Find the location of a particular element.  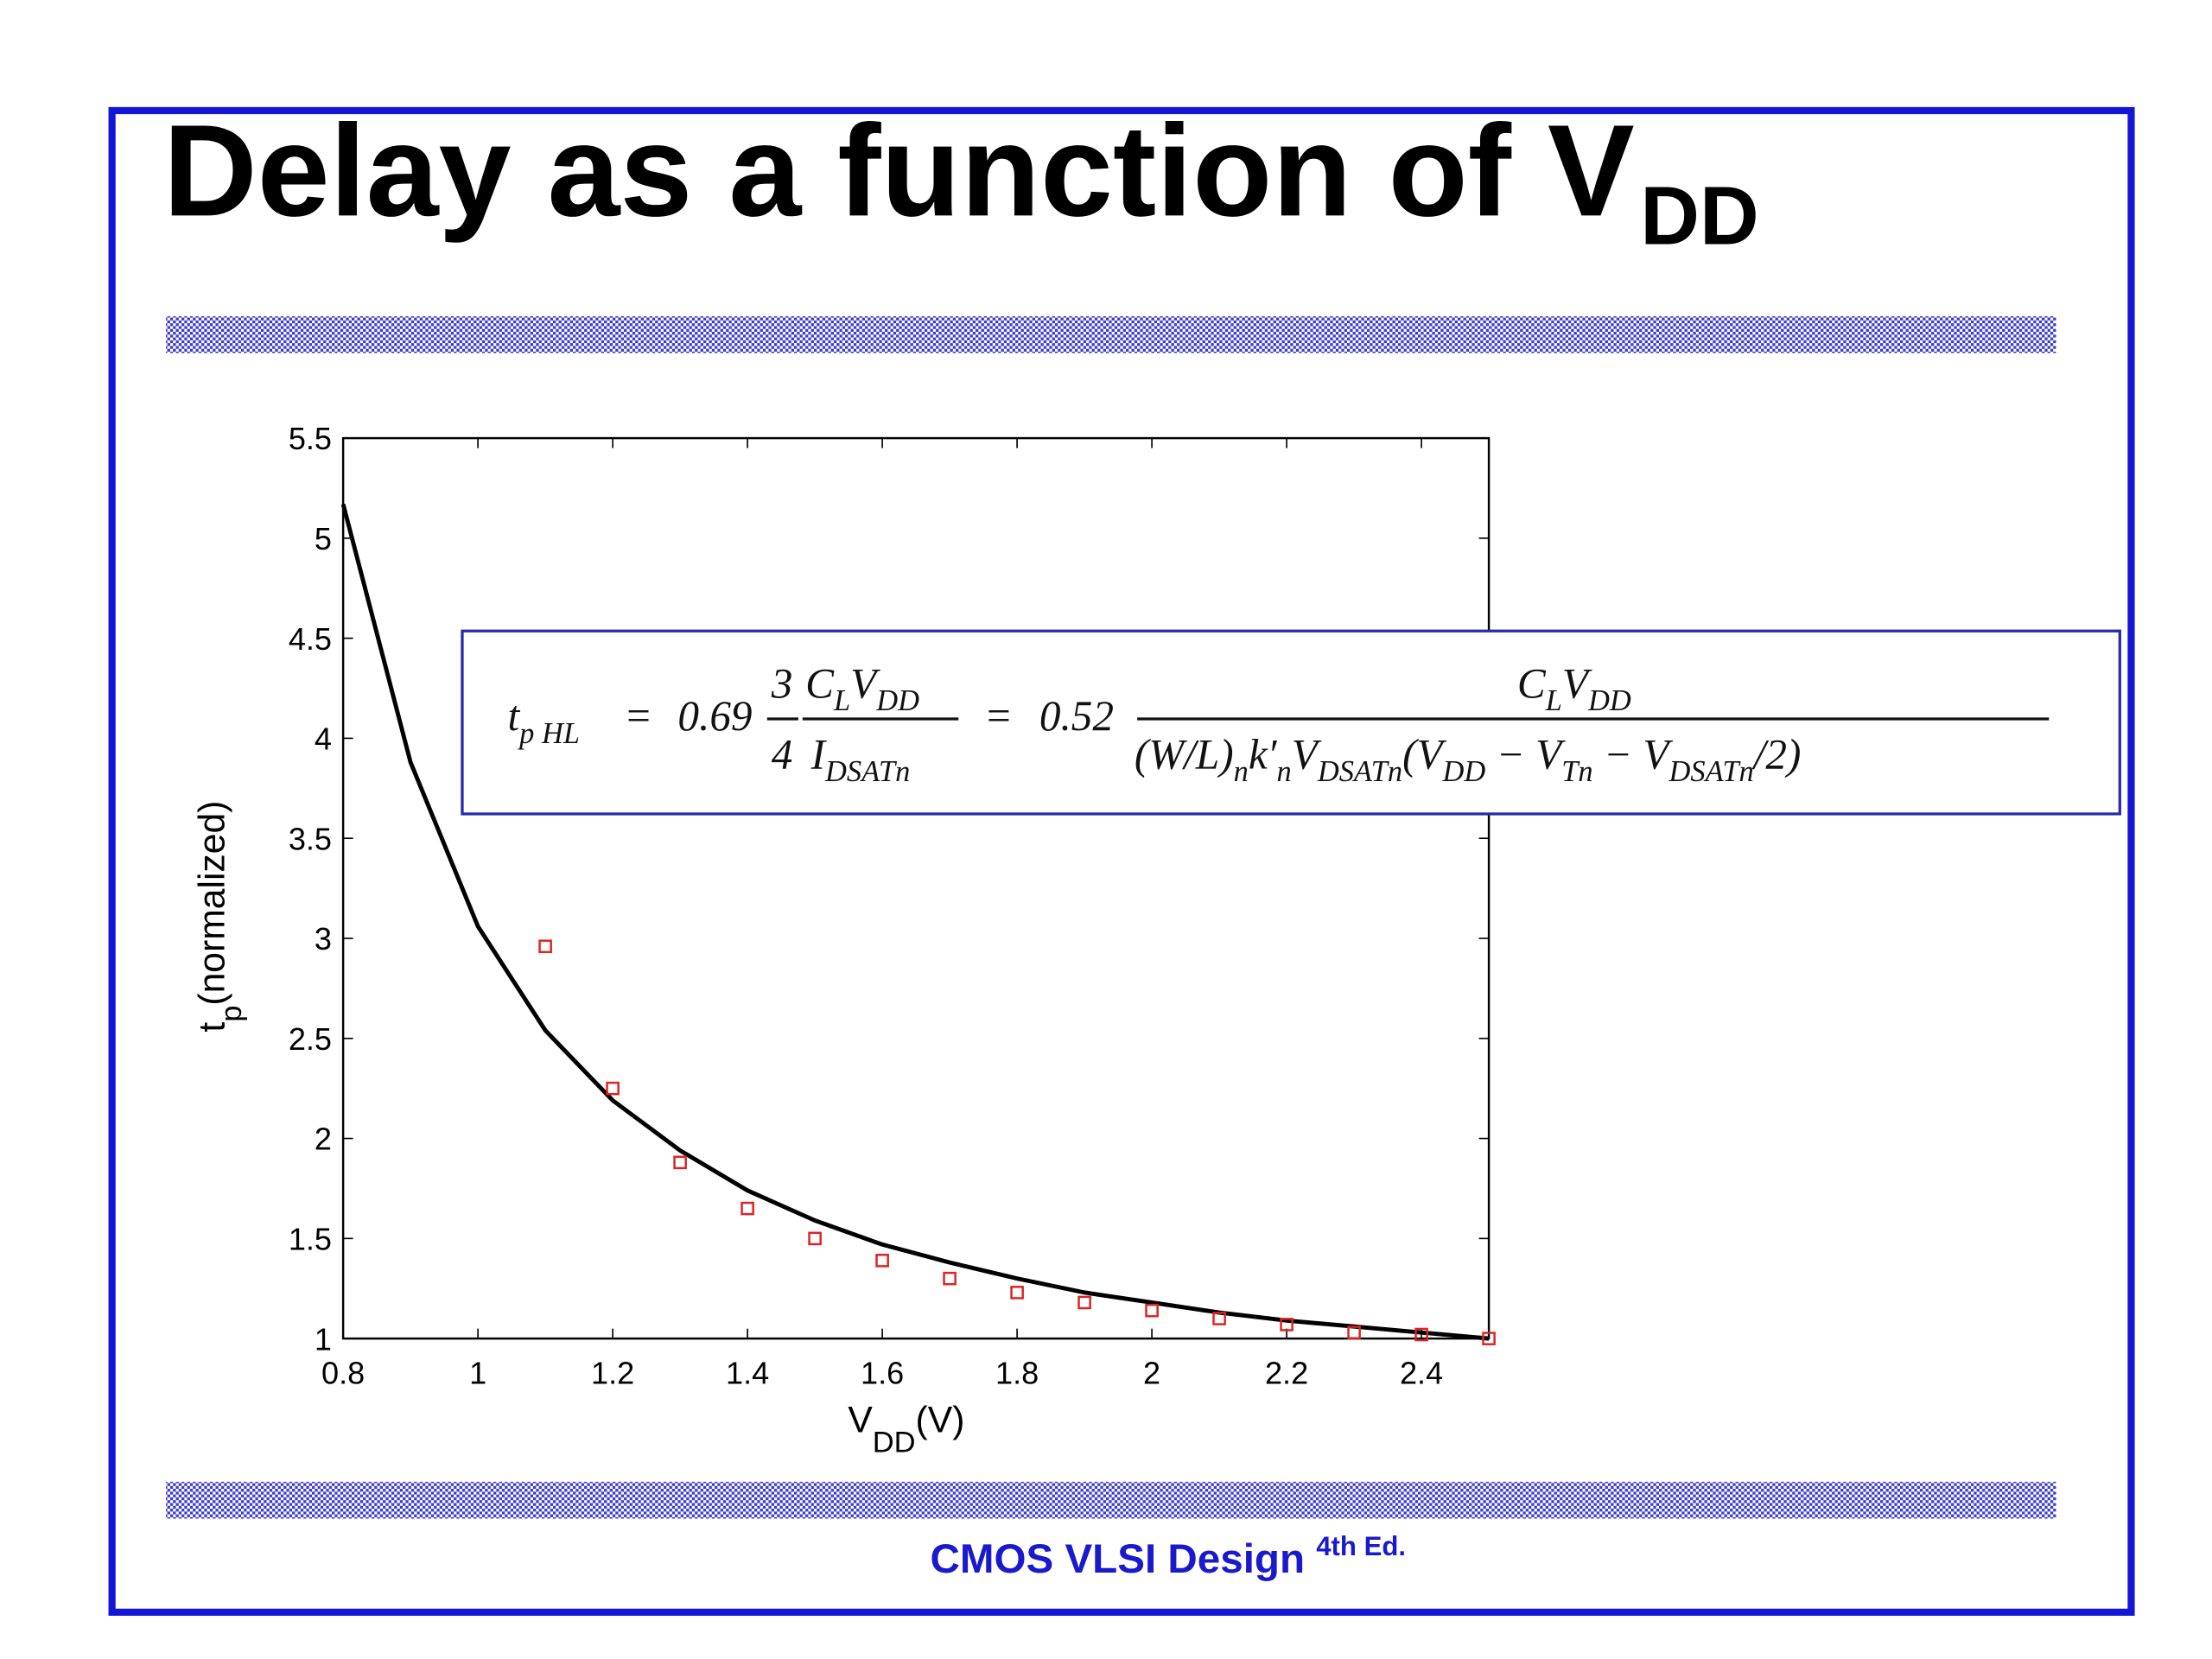

y-tick-label: 1.5 is located at coordinates (310, 1238).